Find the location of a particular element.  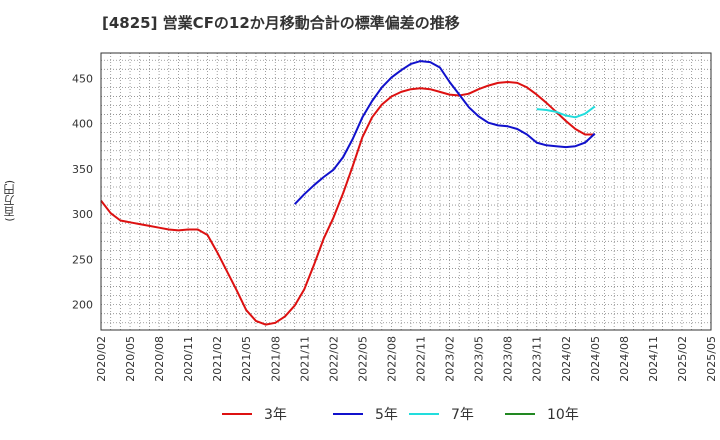

x-tick-label: 2024/05 is located at coordinates (595, 359).